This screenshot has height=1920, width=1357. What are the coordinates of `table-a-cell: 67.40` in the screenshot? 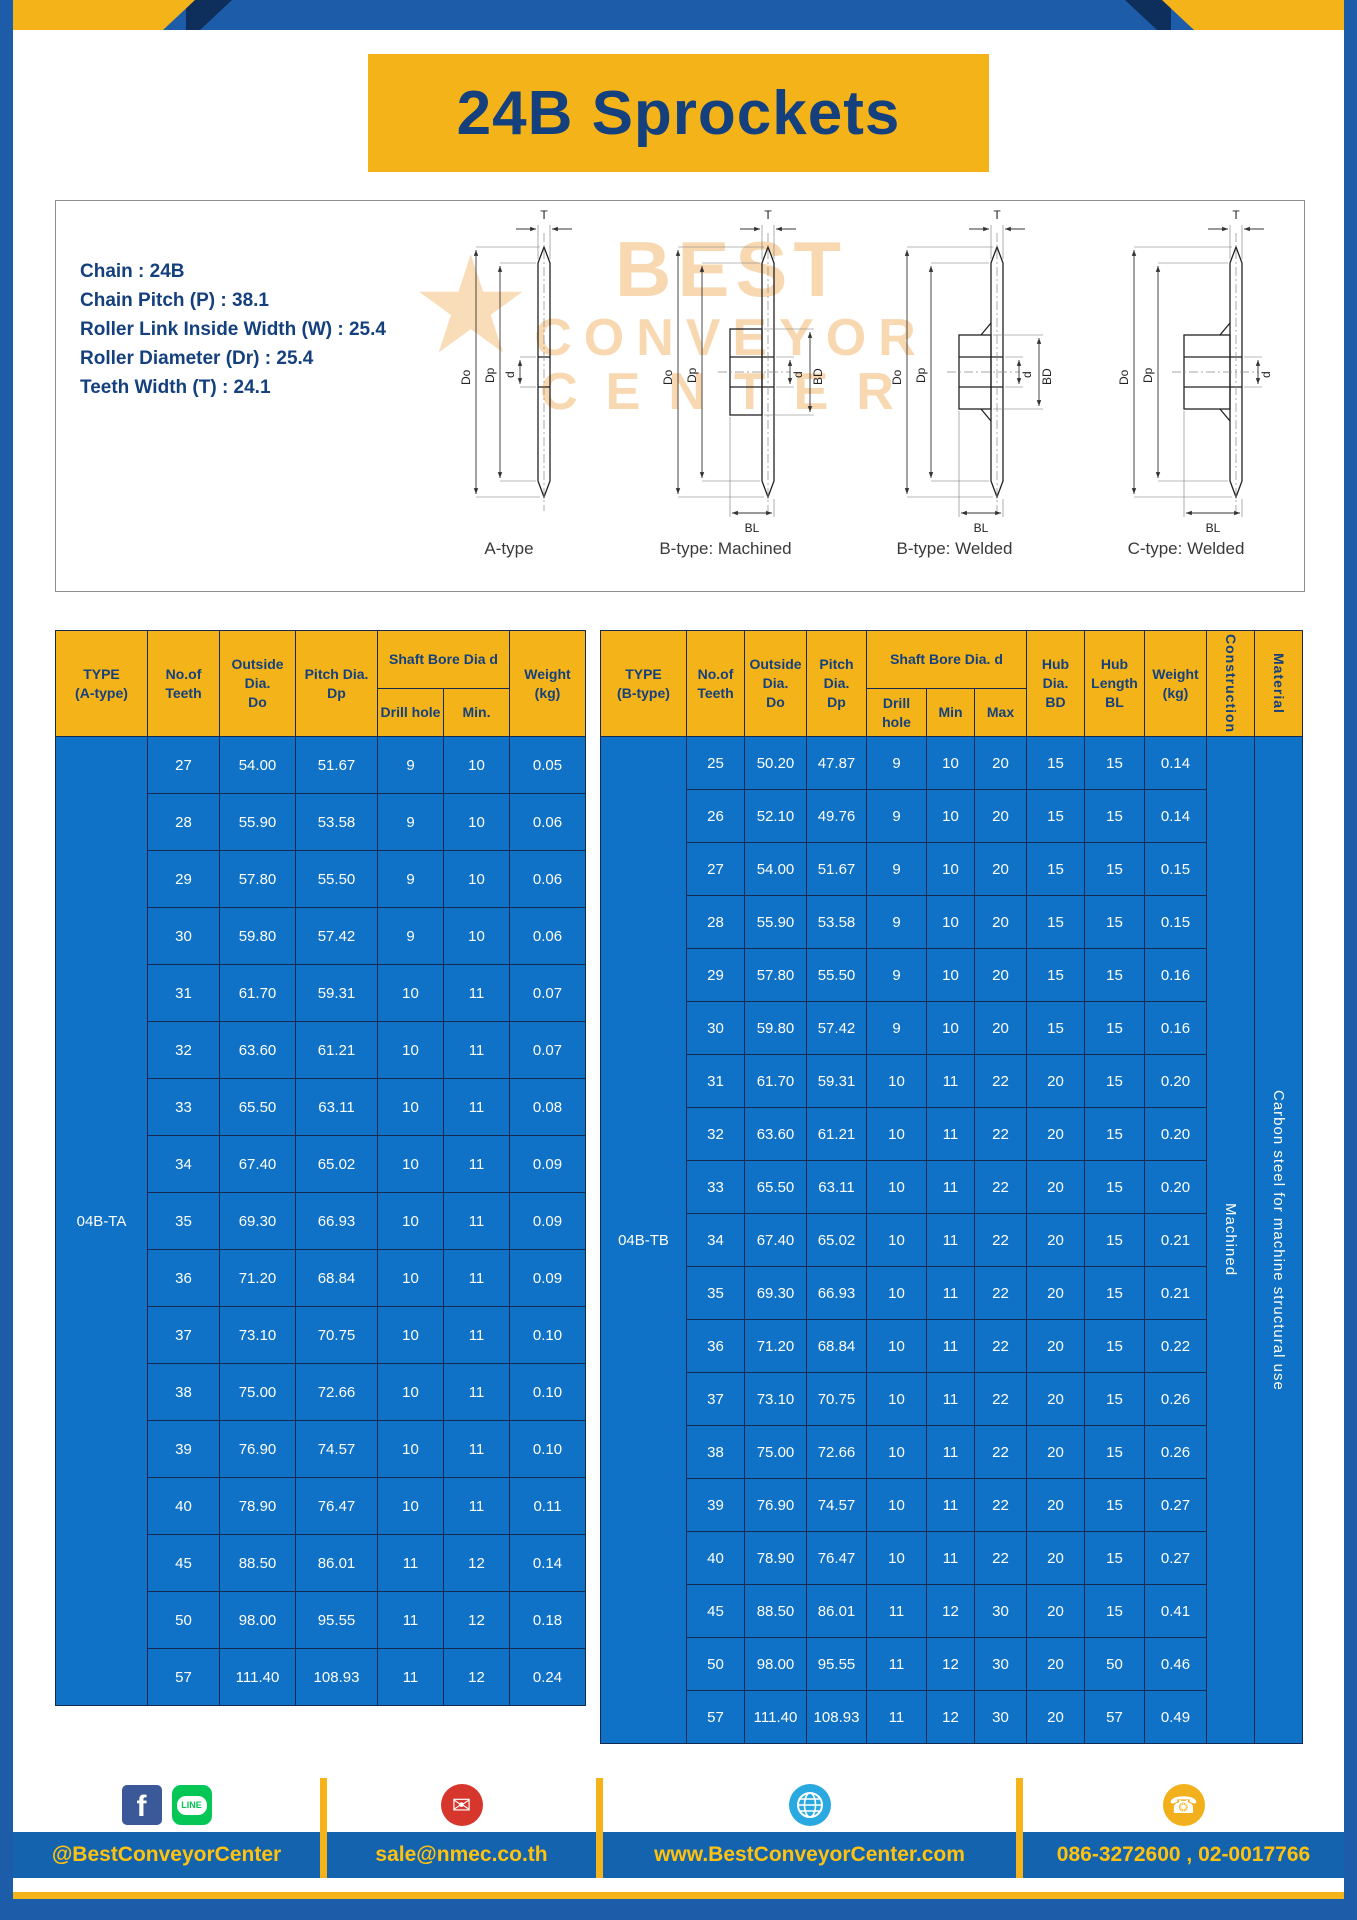 It's located at (257, 1164).